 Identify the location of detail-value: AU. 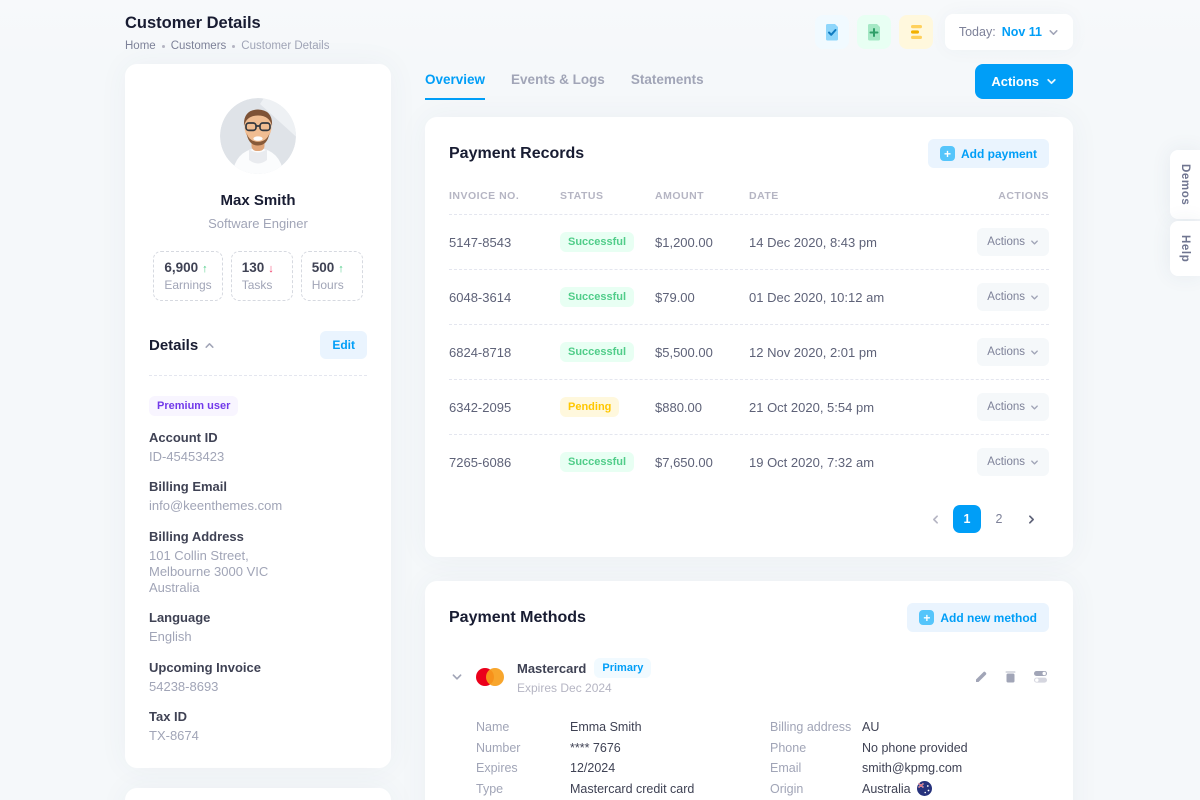
(871, 727).